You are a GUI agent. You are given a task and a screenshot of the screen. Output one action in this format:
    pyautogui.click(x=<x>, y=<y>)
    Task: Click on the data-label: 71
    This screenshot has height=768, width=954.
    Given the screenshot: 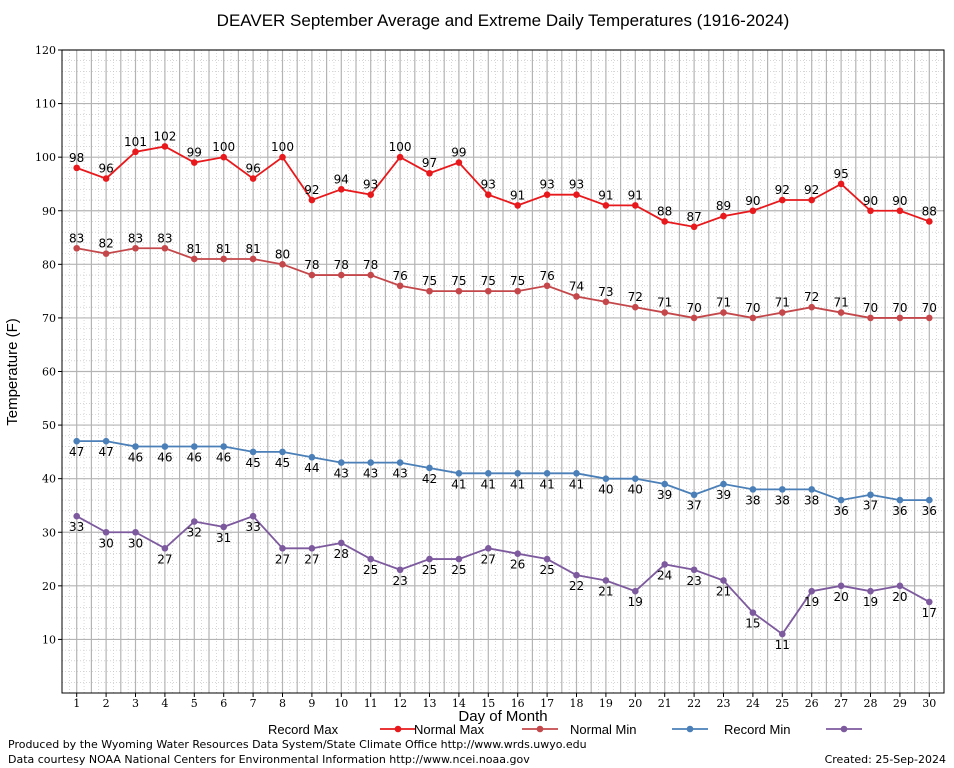 What is the action you would take?
    pyautogui.click(x=664, y=303)
    